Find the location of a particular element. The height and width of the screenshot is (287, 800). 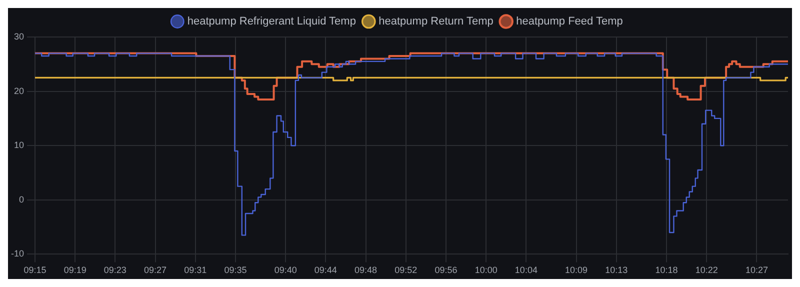

x-tick-label: 09:27 is located at coordinates (155, 270).